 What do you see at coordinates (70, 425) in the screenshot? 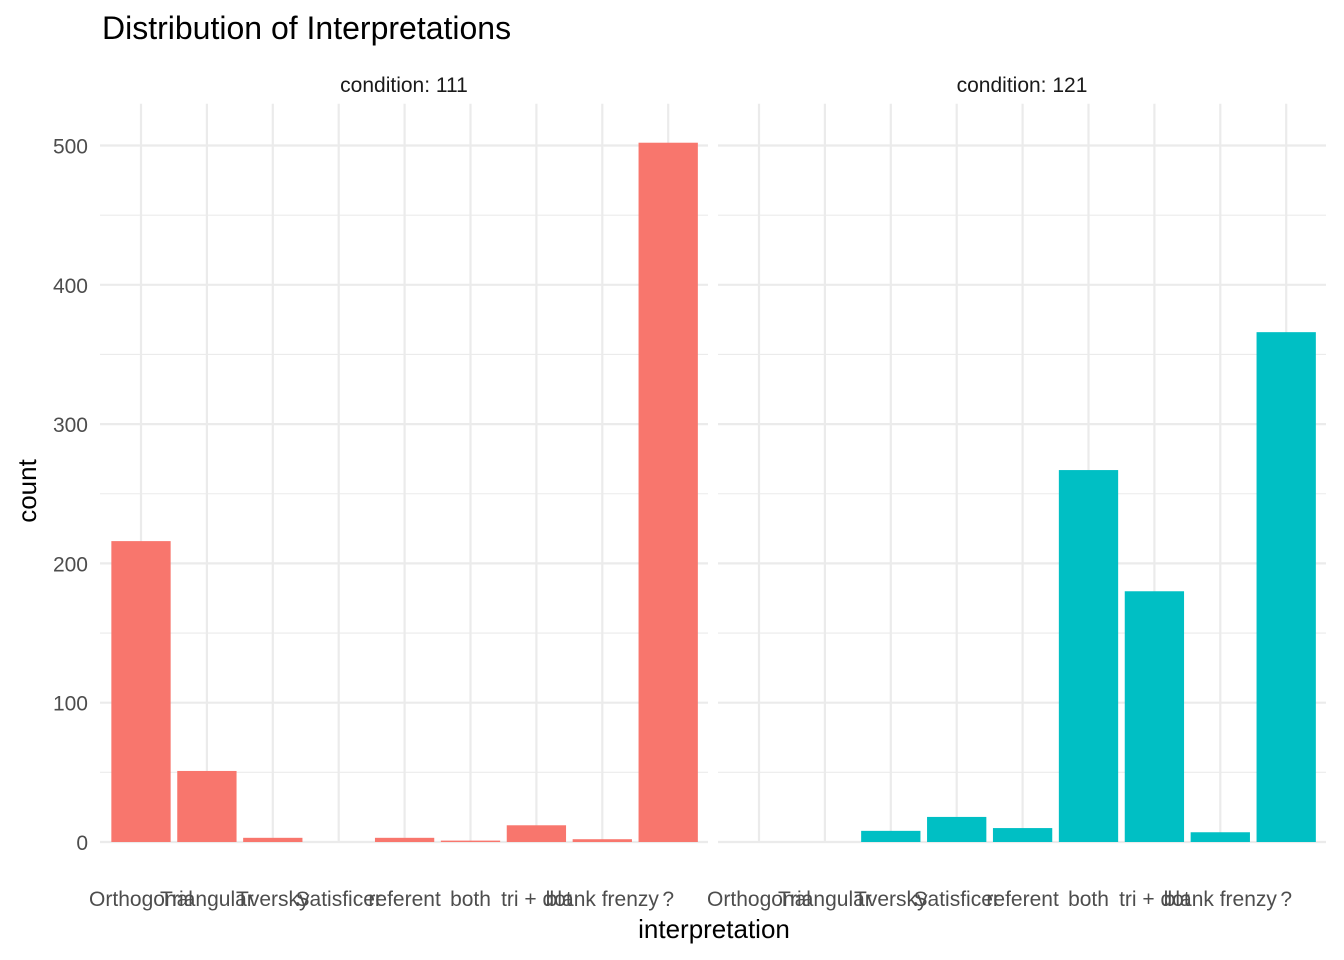
I see `y-tick-label: 300` at bounding box center [70, 425].